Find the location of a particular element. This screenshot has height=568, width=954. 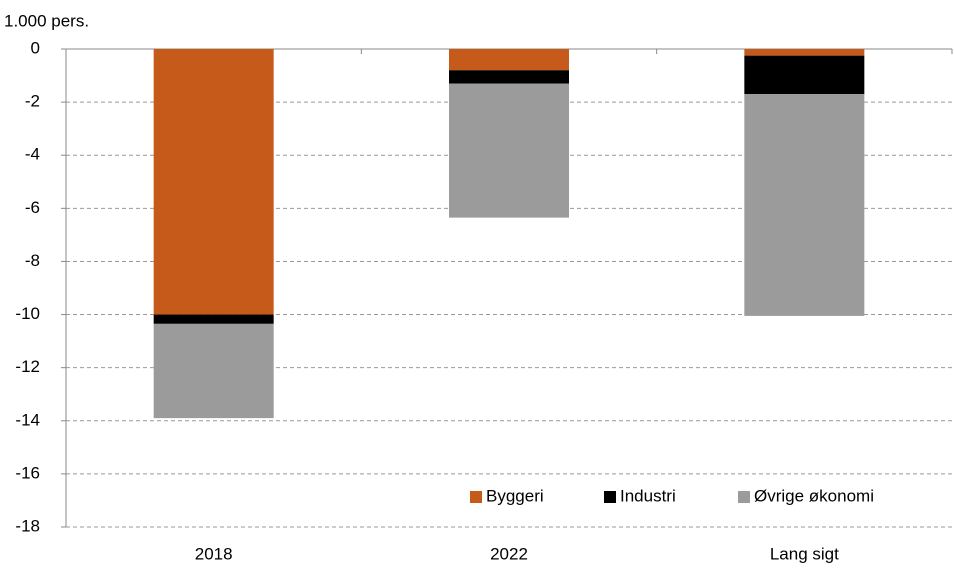

x-tick-label: Lang sigt is located at coordinates (804, 553).